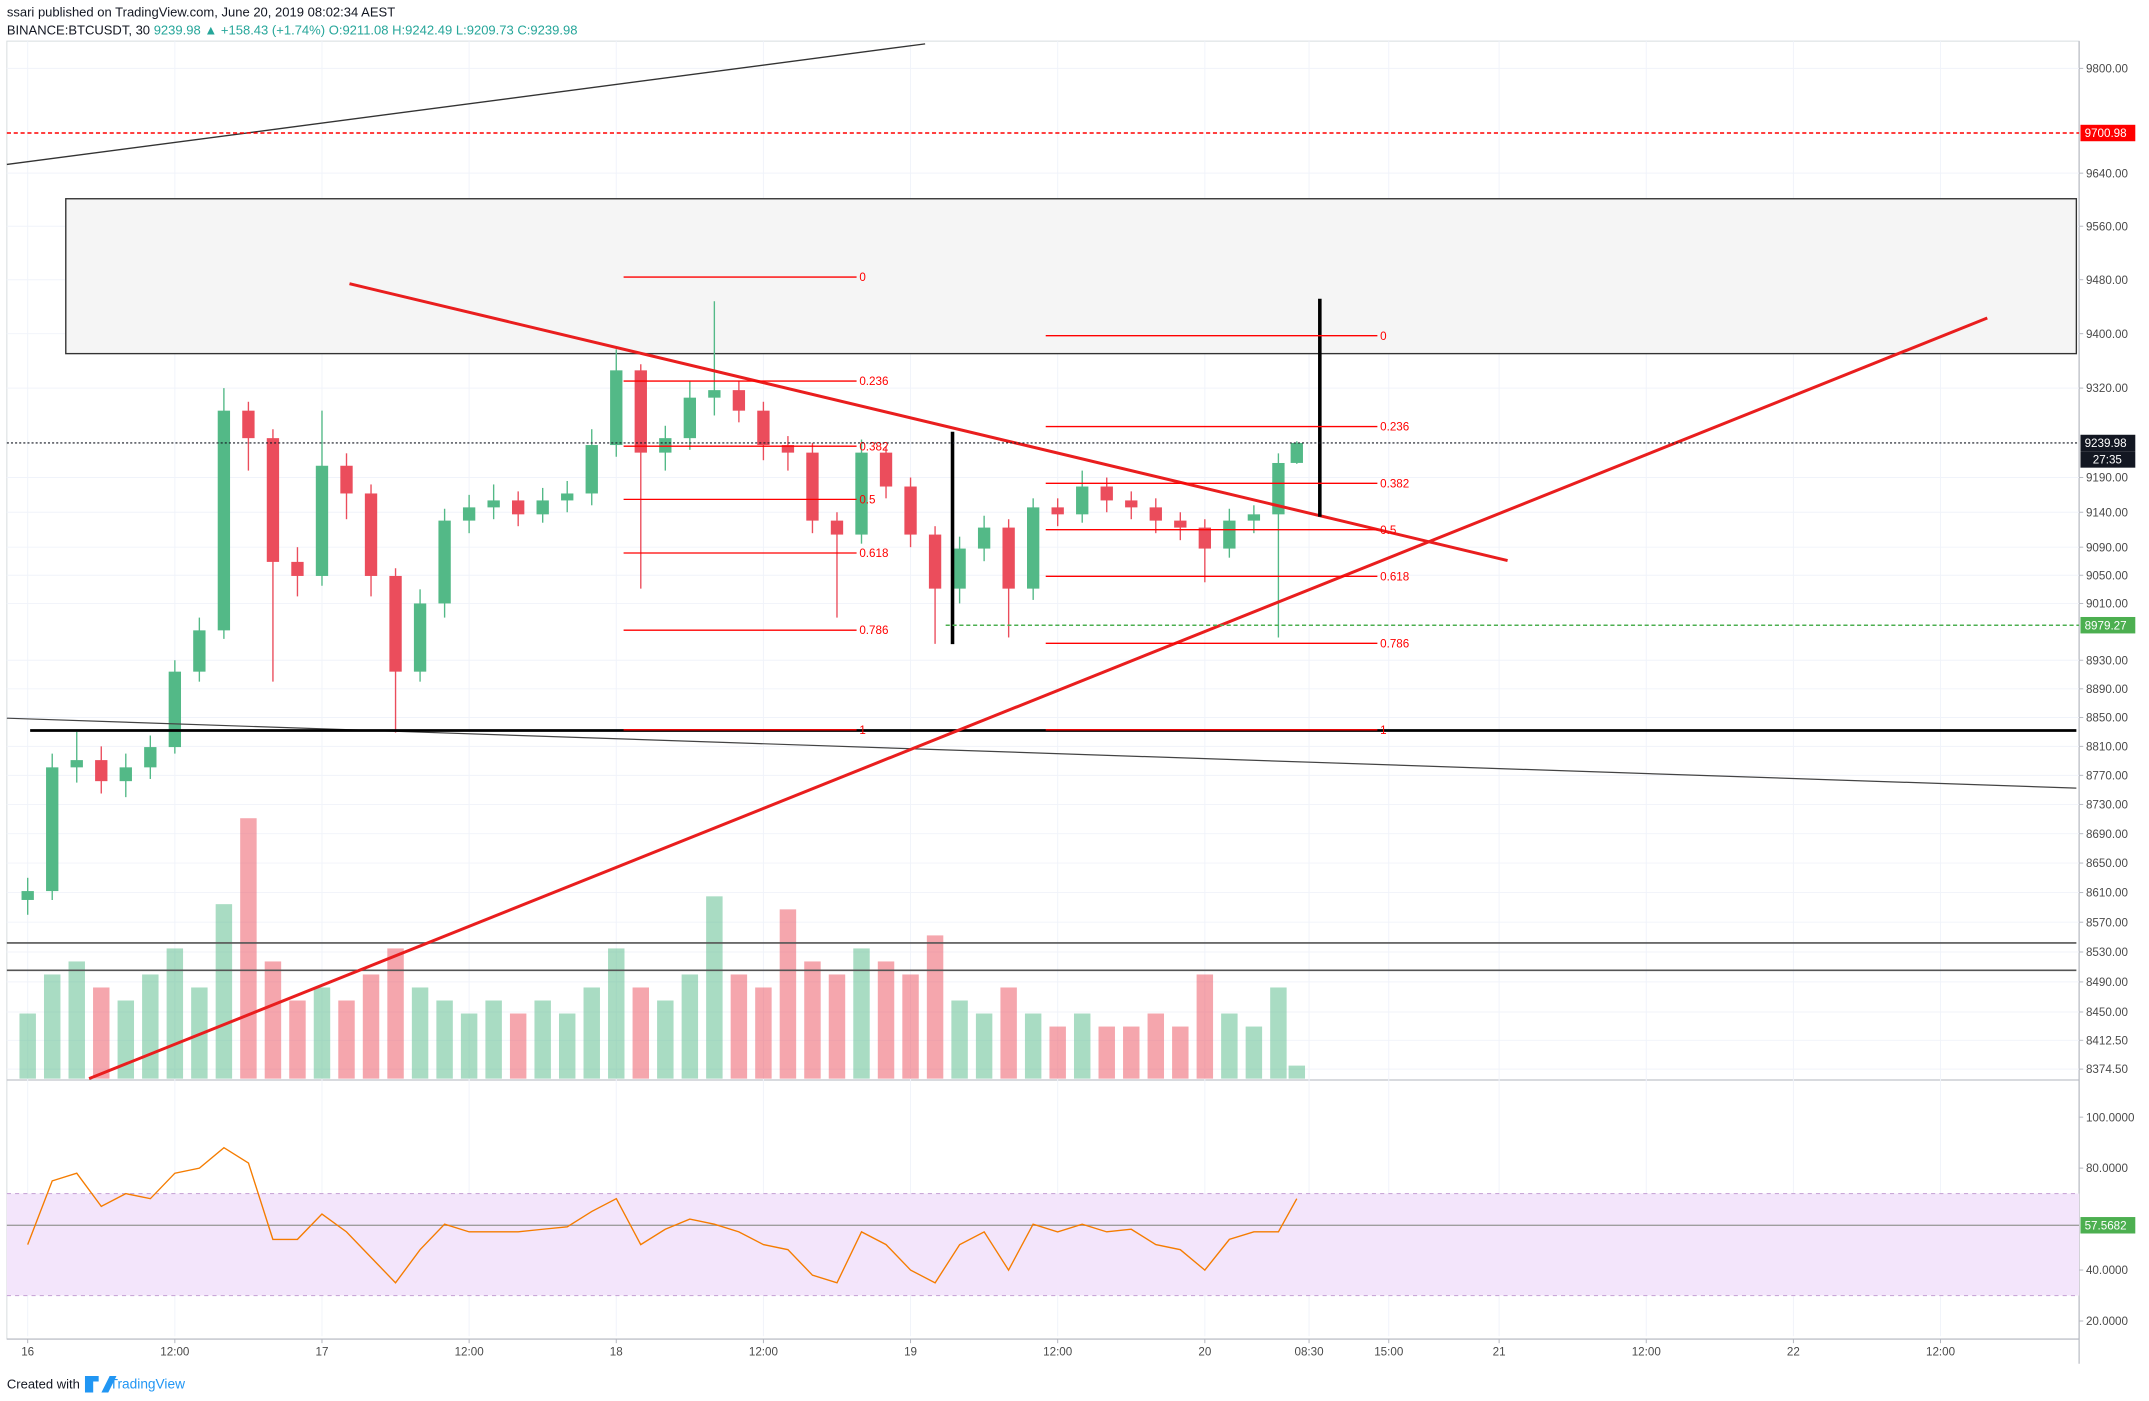 Image resolution: width=2149 pixels, height=1401 pixels. I want to click on symbol: BINANCE:BTCUSDT, 30, so click(78, 29).